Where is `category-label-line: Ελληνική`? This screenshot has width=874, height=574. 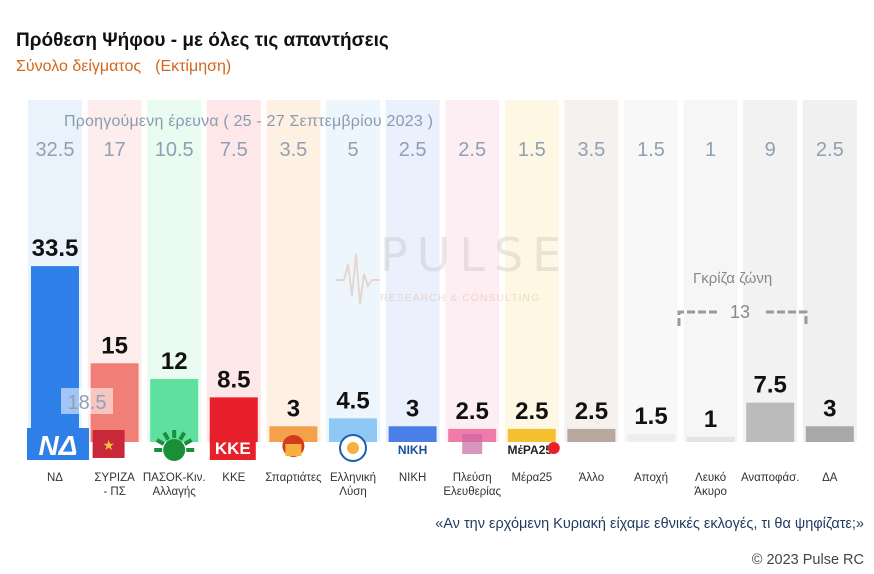
category-label-line: Ελληνική is located at coordinates (353, 478).